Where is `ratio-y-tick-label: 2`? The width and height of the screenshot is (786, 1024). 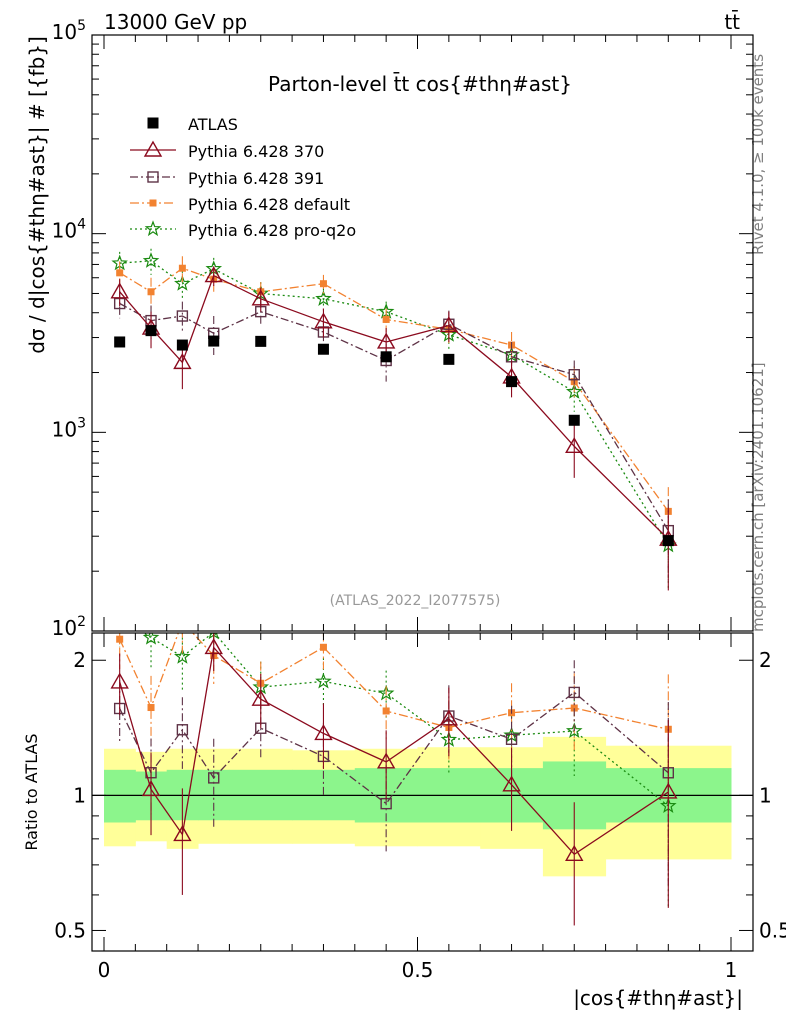 ratio-y-tick-label: 2 is located at coordinates (79, 660).